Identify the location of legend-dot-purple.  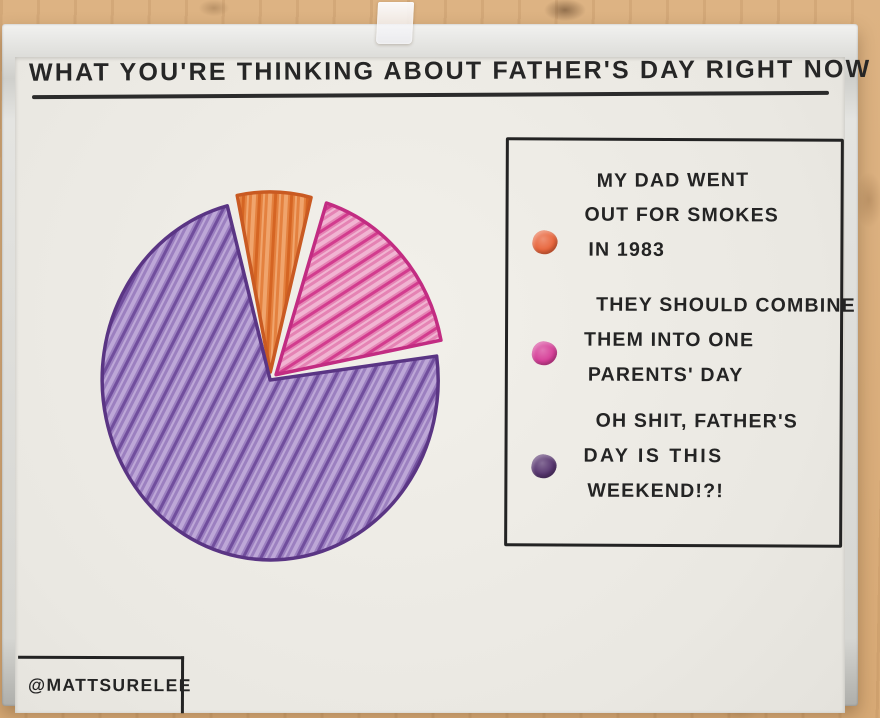
(544, 466).